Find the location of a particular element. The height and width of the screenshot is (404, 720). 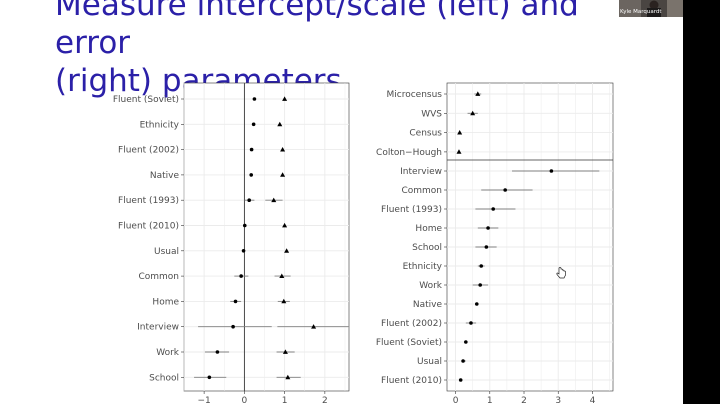

right-plot-x-ticks: 0 1 2 3 4 is located at coordinates (524, 397).